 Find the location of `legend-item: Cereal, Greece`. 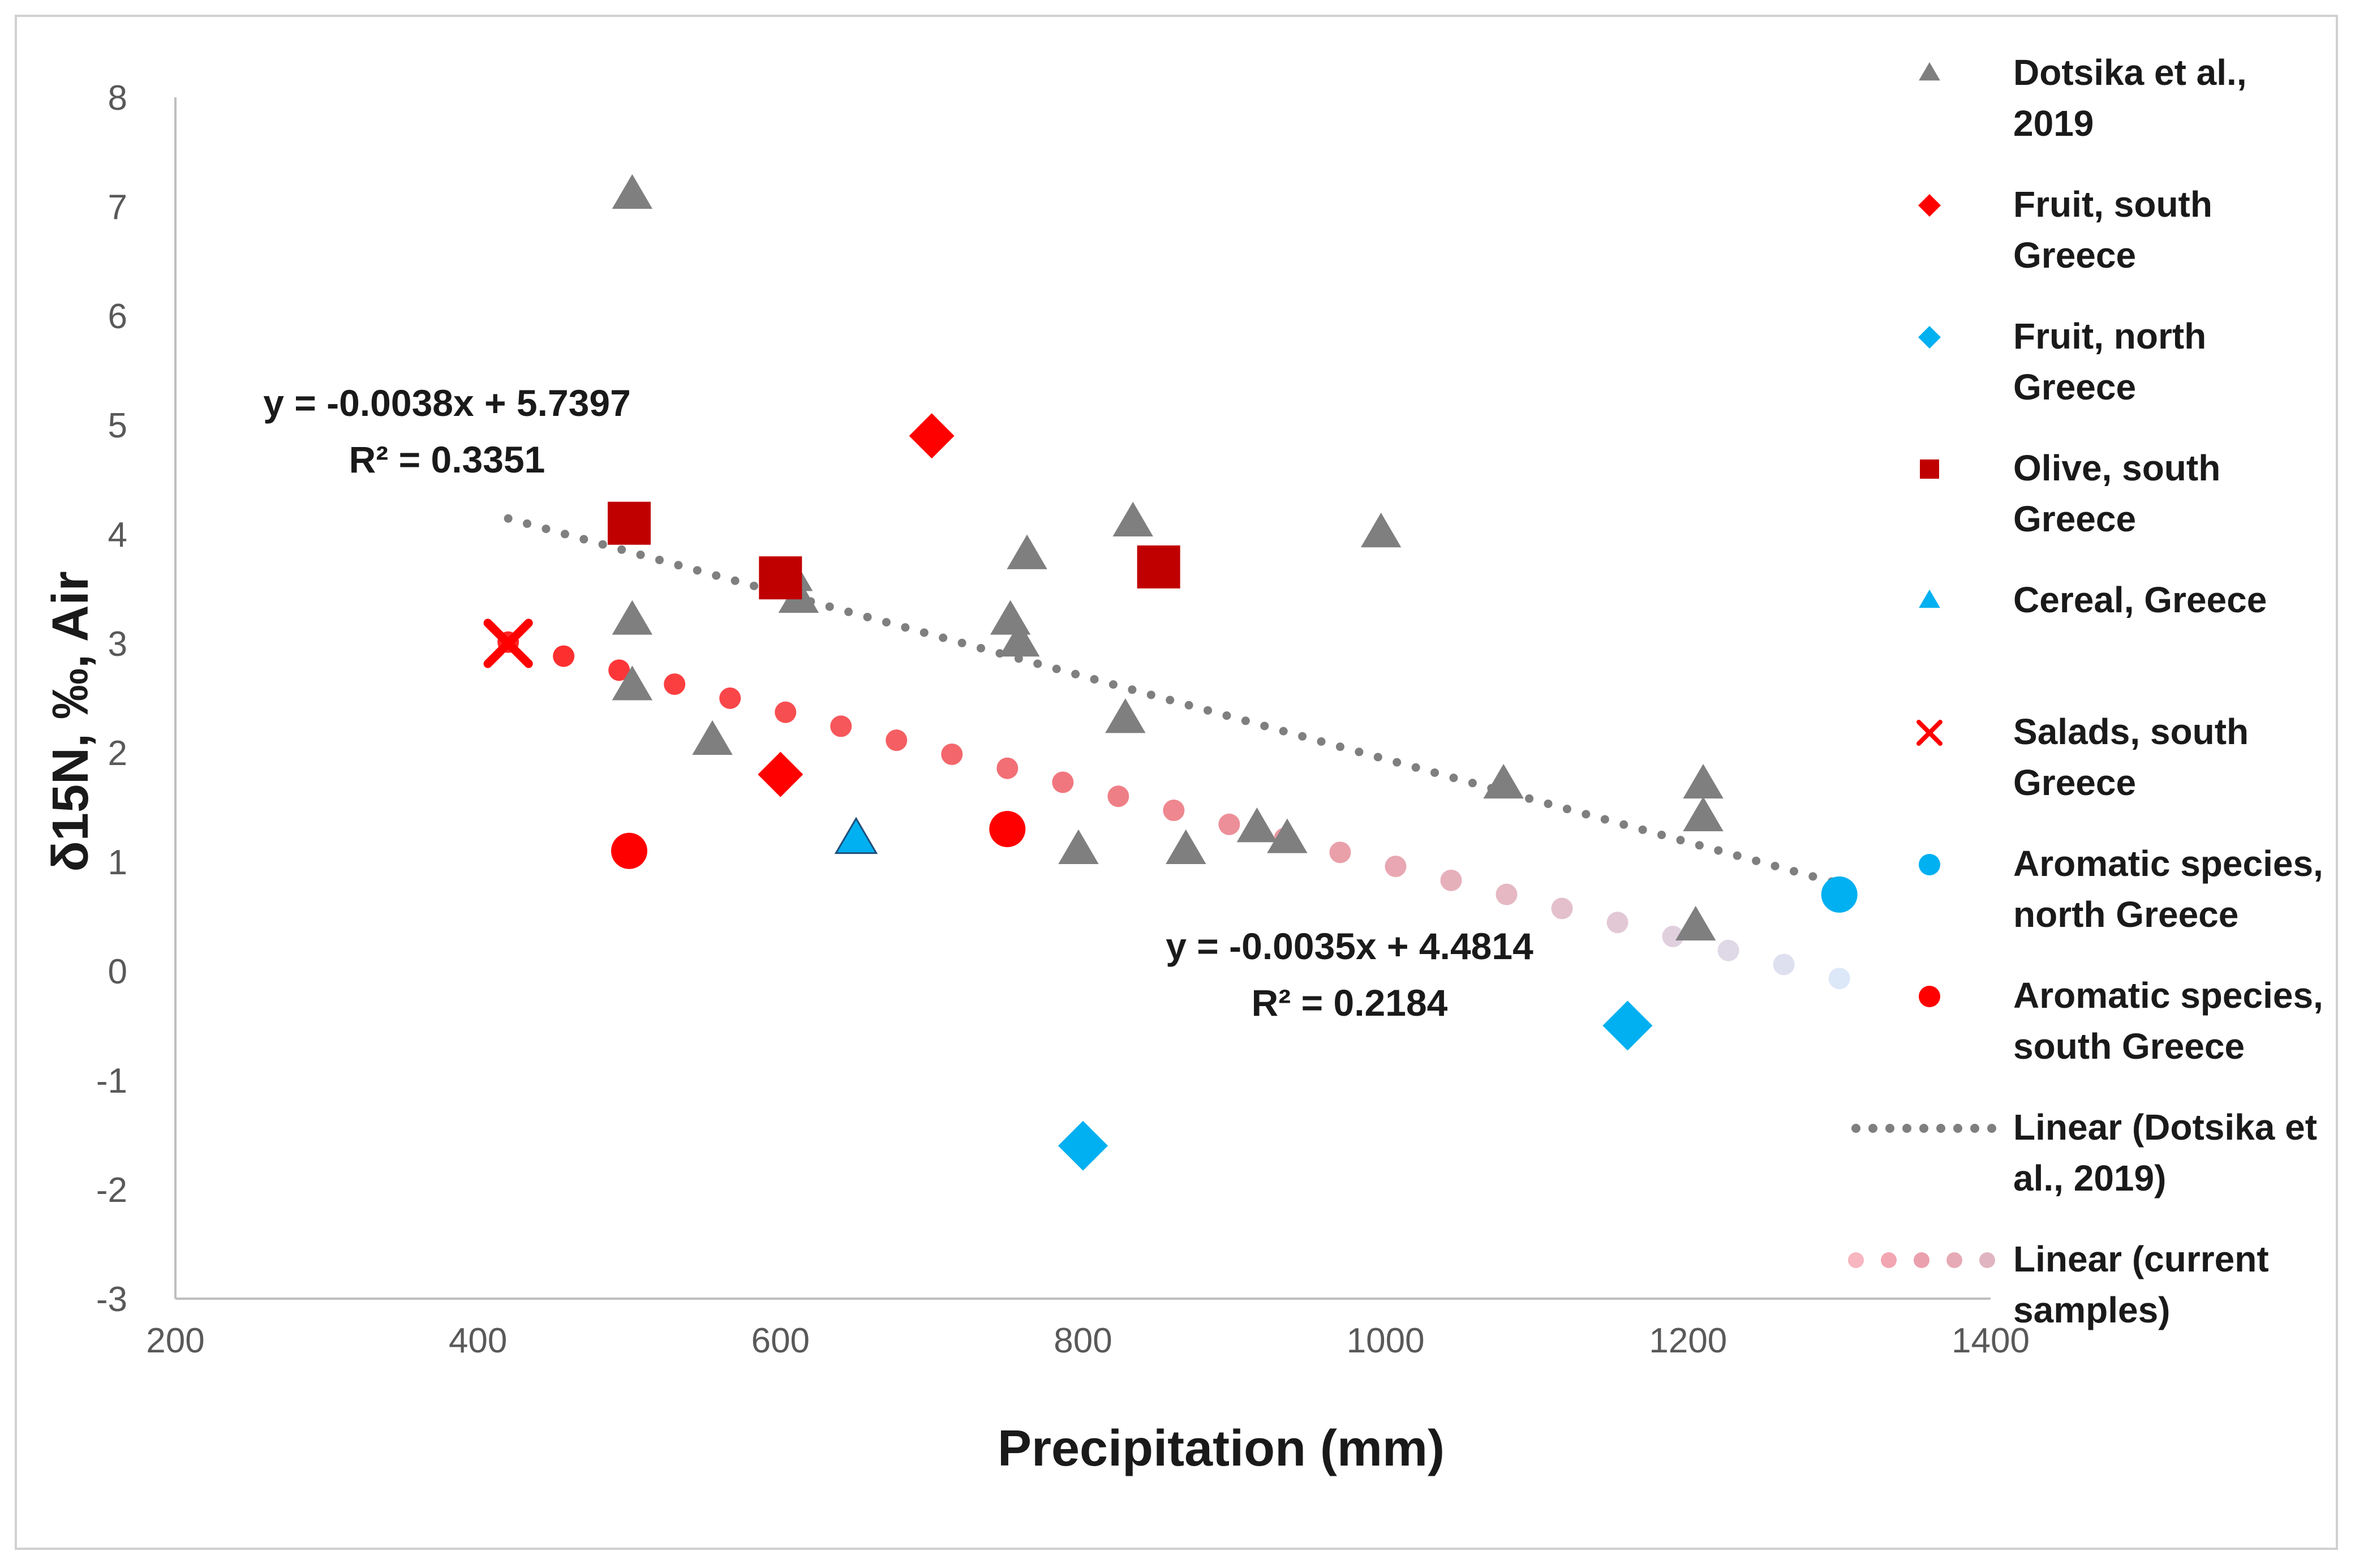

legend-item: Cereal, Greece is located at coordinates (2093, 599).